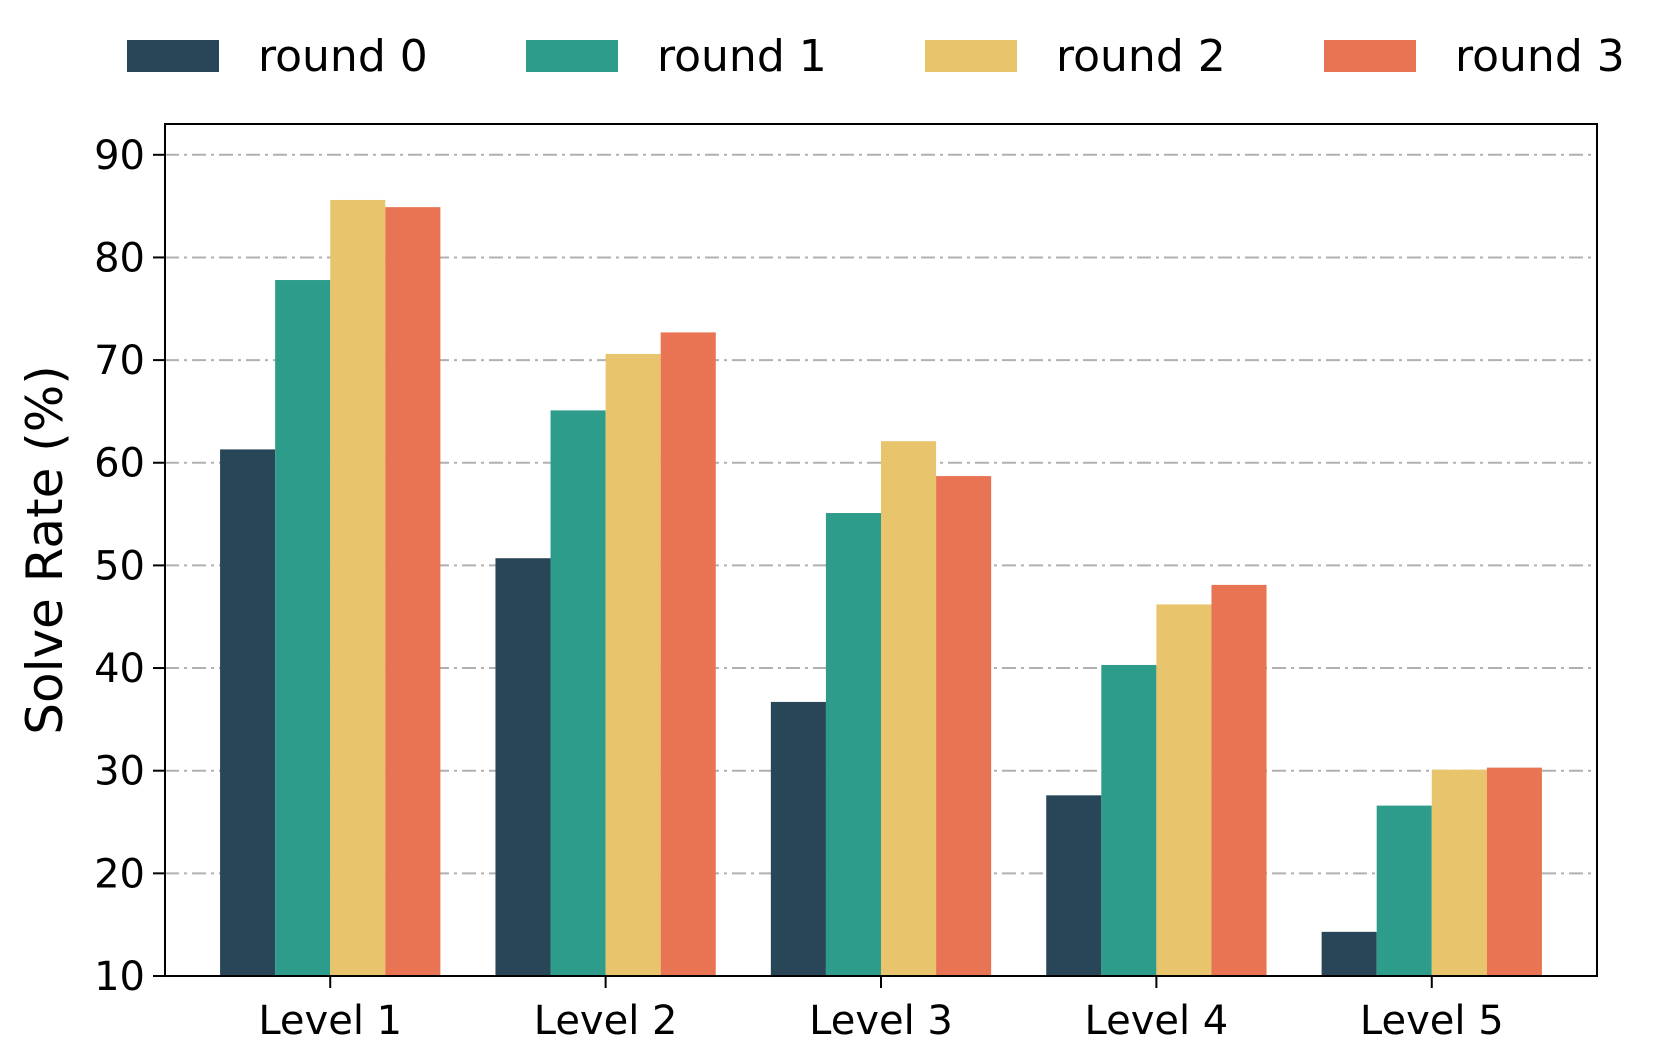 This screenshot has width=1662, height=1054. What do you see at coordinates (119, 874) in the screenshot?
I see `y-tick-label: 20` at bounding box center [119, 874].